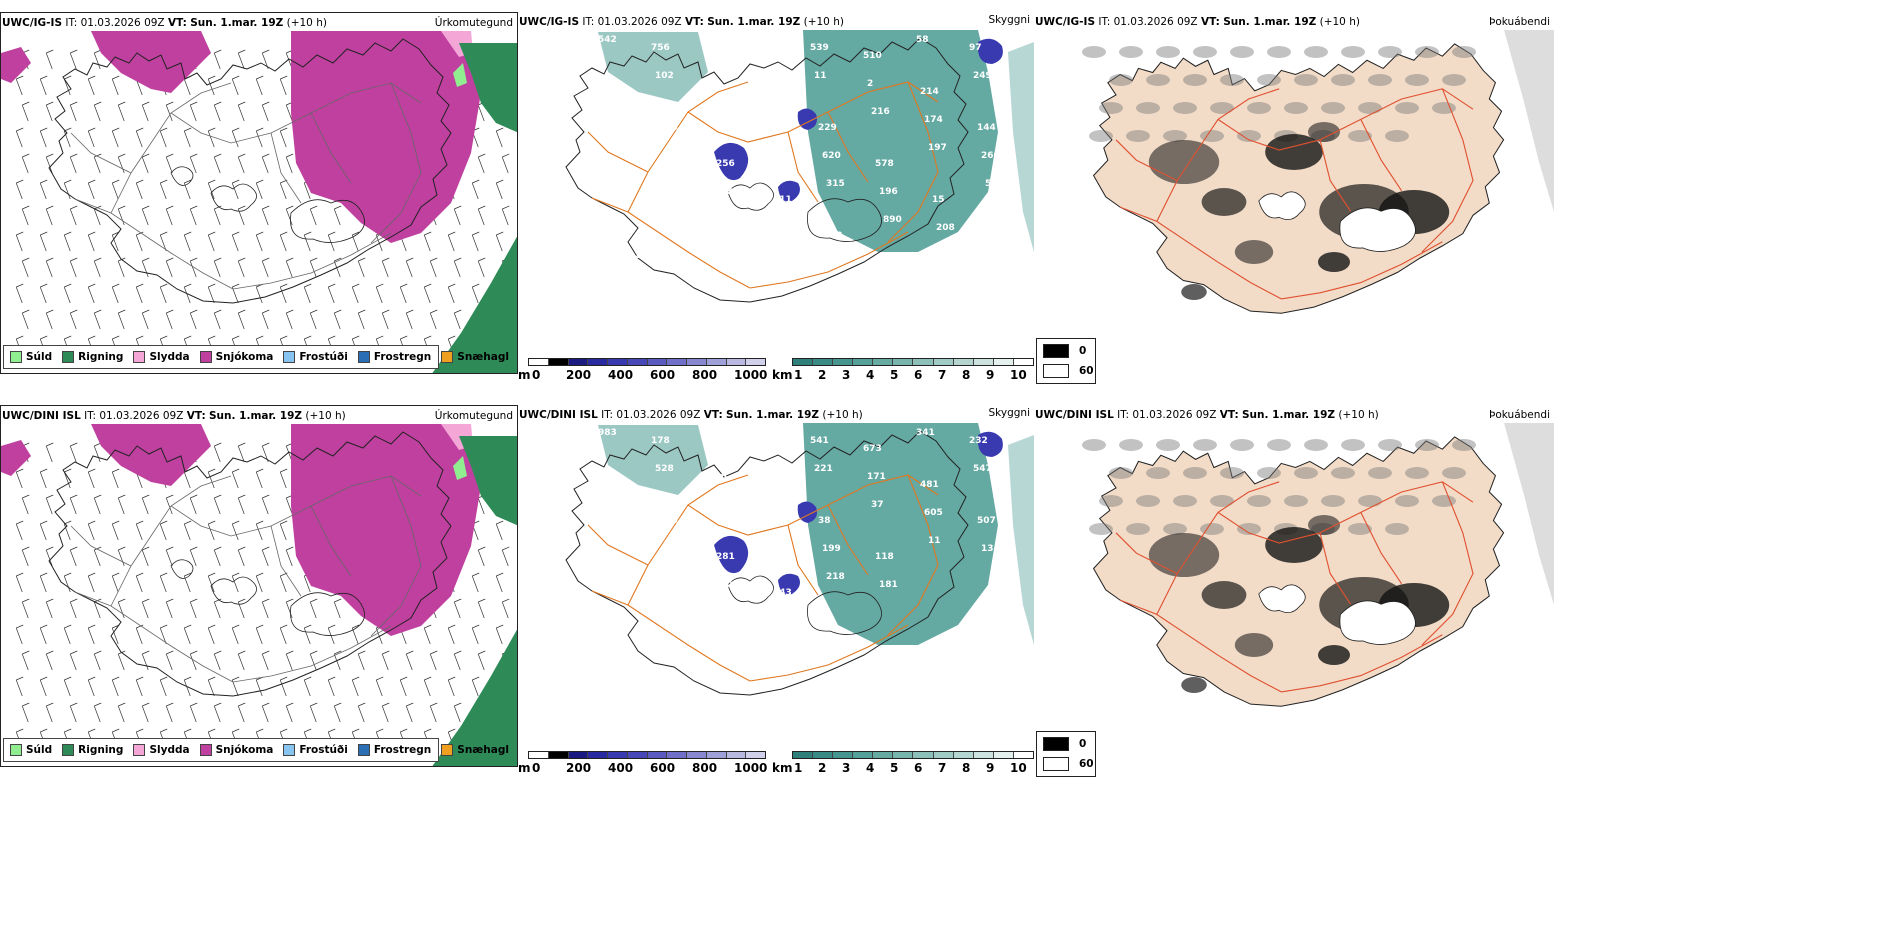 The image size is (1900, 950). What do you see at coordinates (982, 76) in the screenshot?
I see `cloud-base-value: 249` at bounding box center [982, 76].